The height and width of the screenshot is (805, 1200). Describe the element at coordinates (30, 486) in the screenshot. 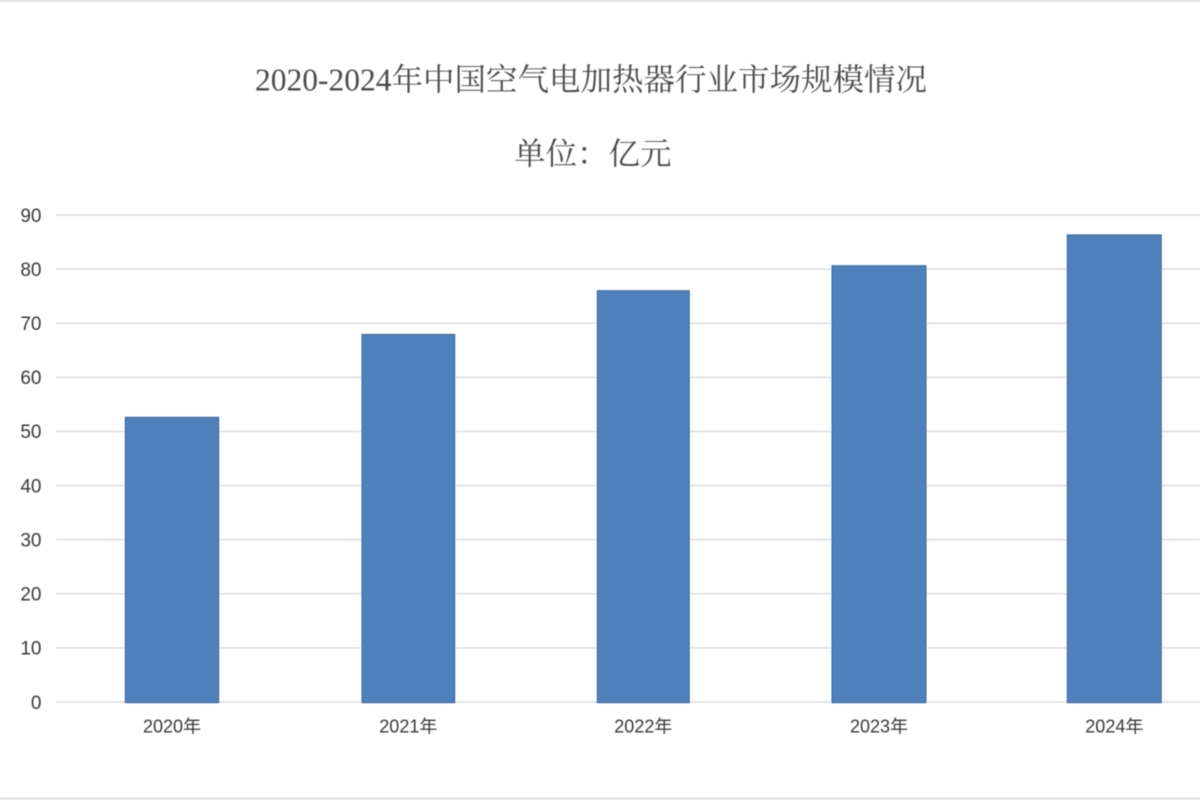

I see `svg-text: 40` at that location.